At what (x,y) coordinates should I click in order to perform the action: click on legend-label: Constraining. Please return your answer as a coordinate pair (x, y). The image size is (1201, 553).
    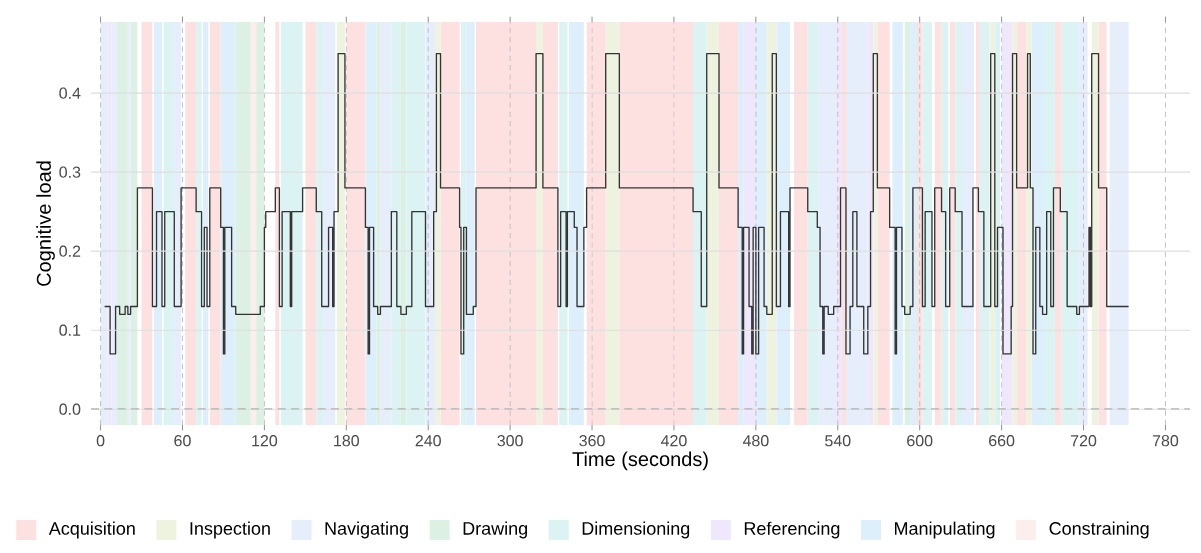
    Looking at the image, I should click on (1099, 530).